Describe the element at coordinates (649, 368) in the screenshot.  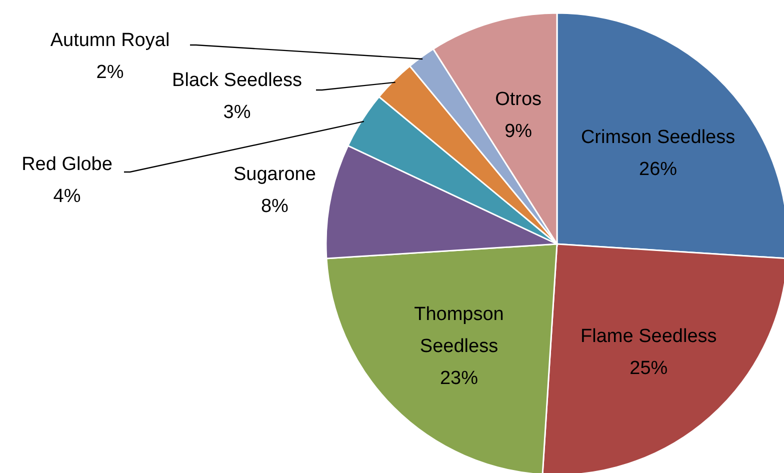
I see `data-label: 25%` at that location.